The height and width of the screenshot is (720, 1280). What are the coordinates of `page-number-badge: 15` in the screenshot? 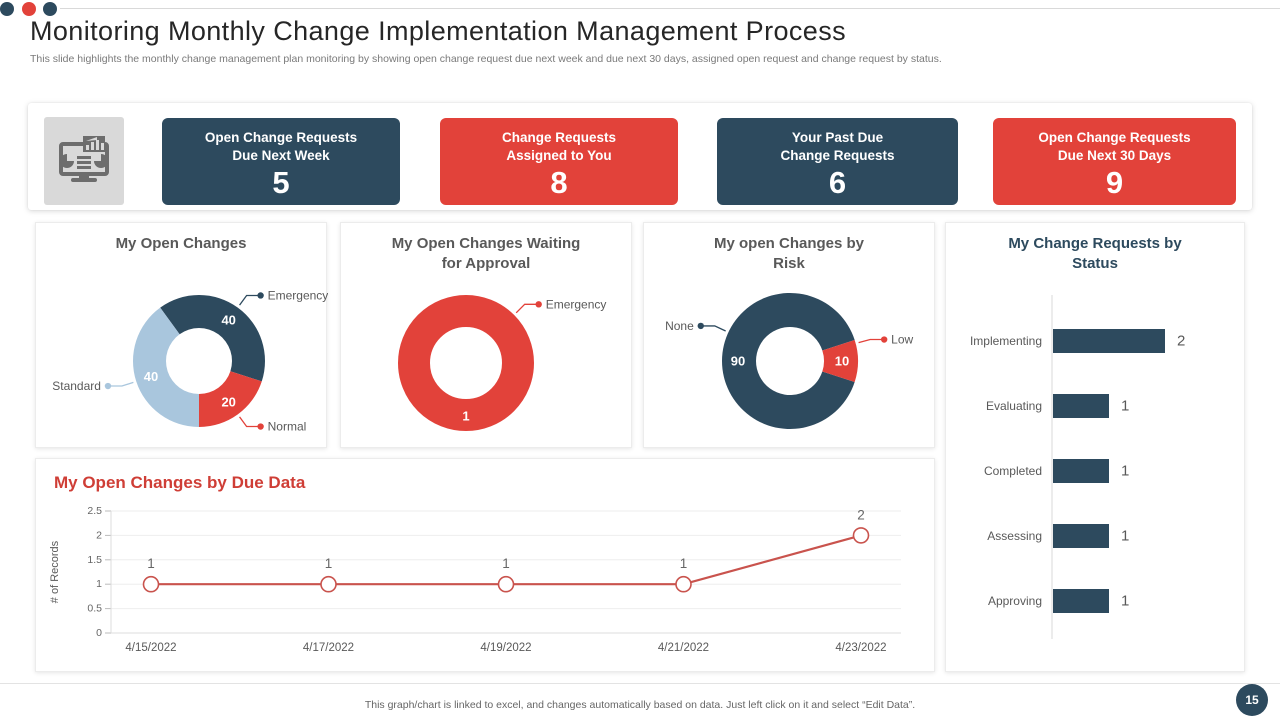 It's located at (1252, 700).